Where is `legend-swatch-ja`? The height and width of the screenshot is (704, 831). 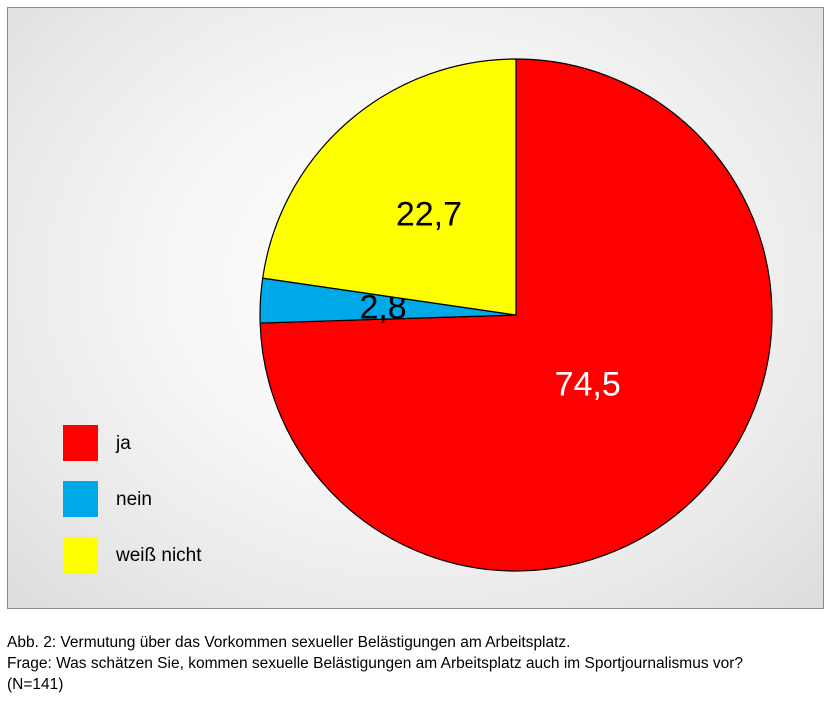 legend-swatch-ja is located at coordinates (80, 443).